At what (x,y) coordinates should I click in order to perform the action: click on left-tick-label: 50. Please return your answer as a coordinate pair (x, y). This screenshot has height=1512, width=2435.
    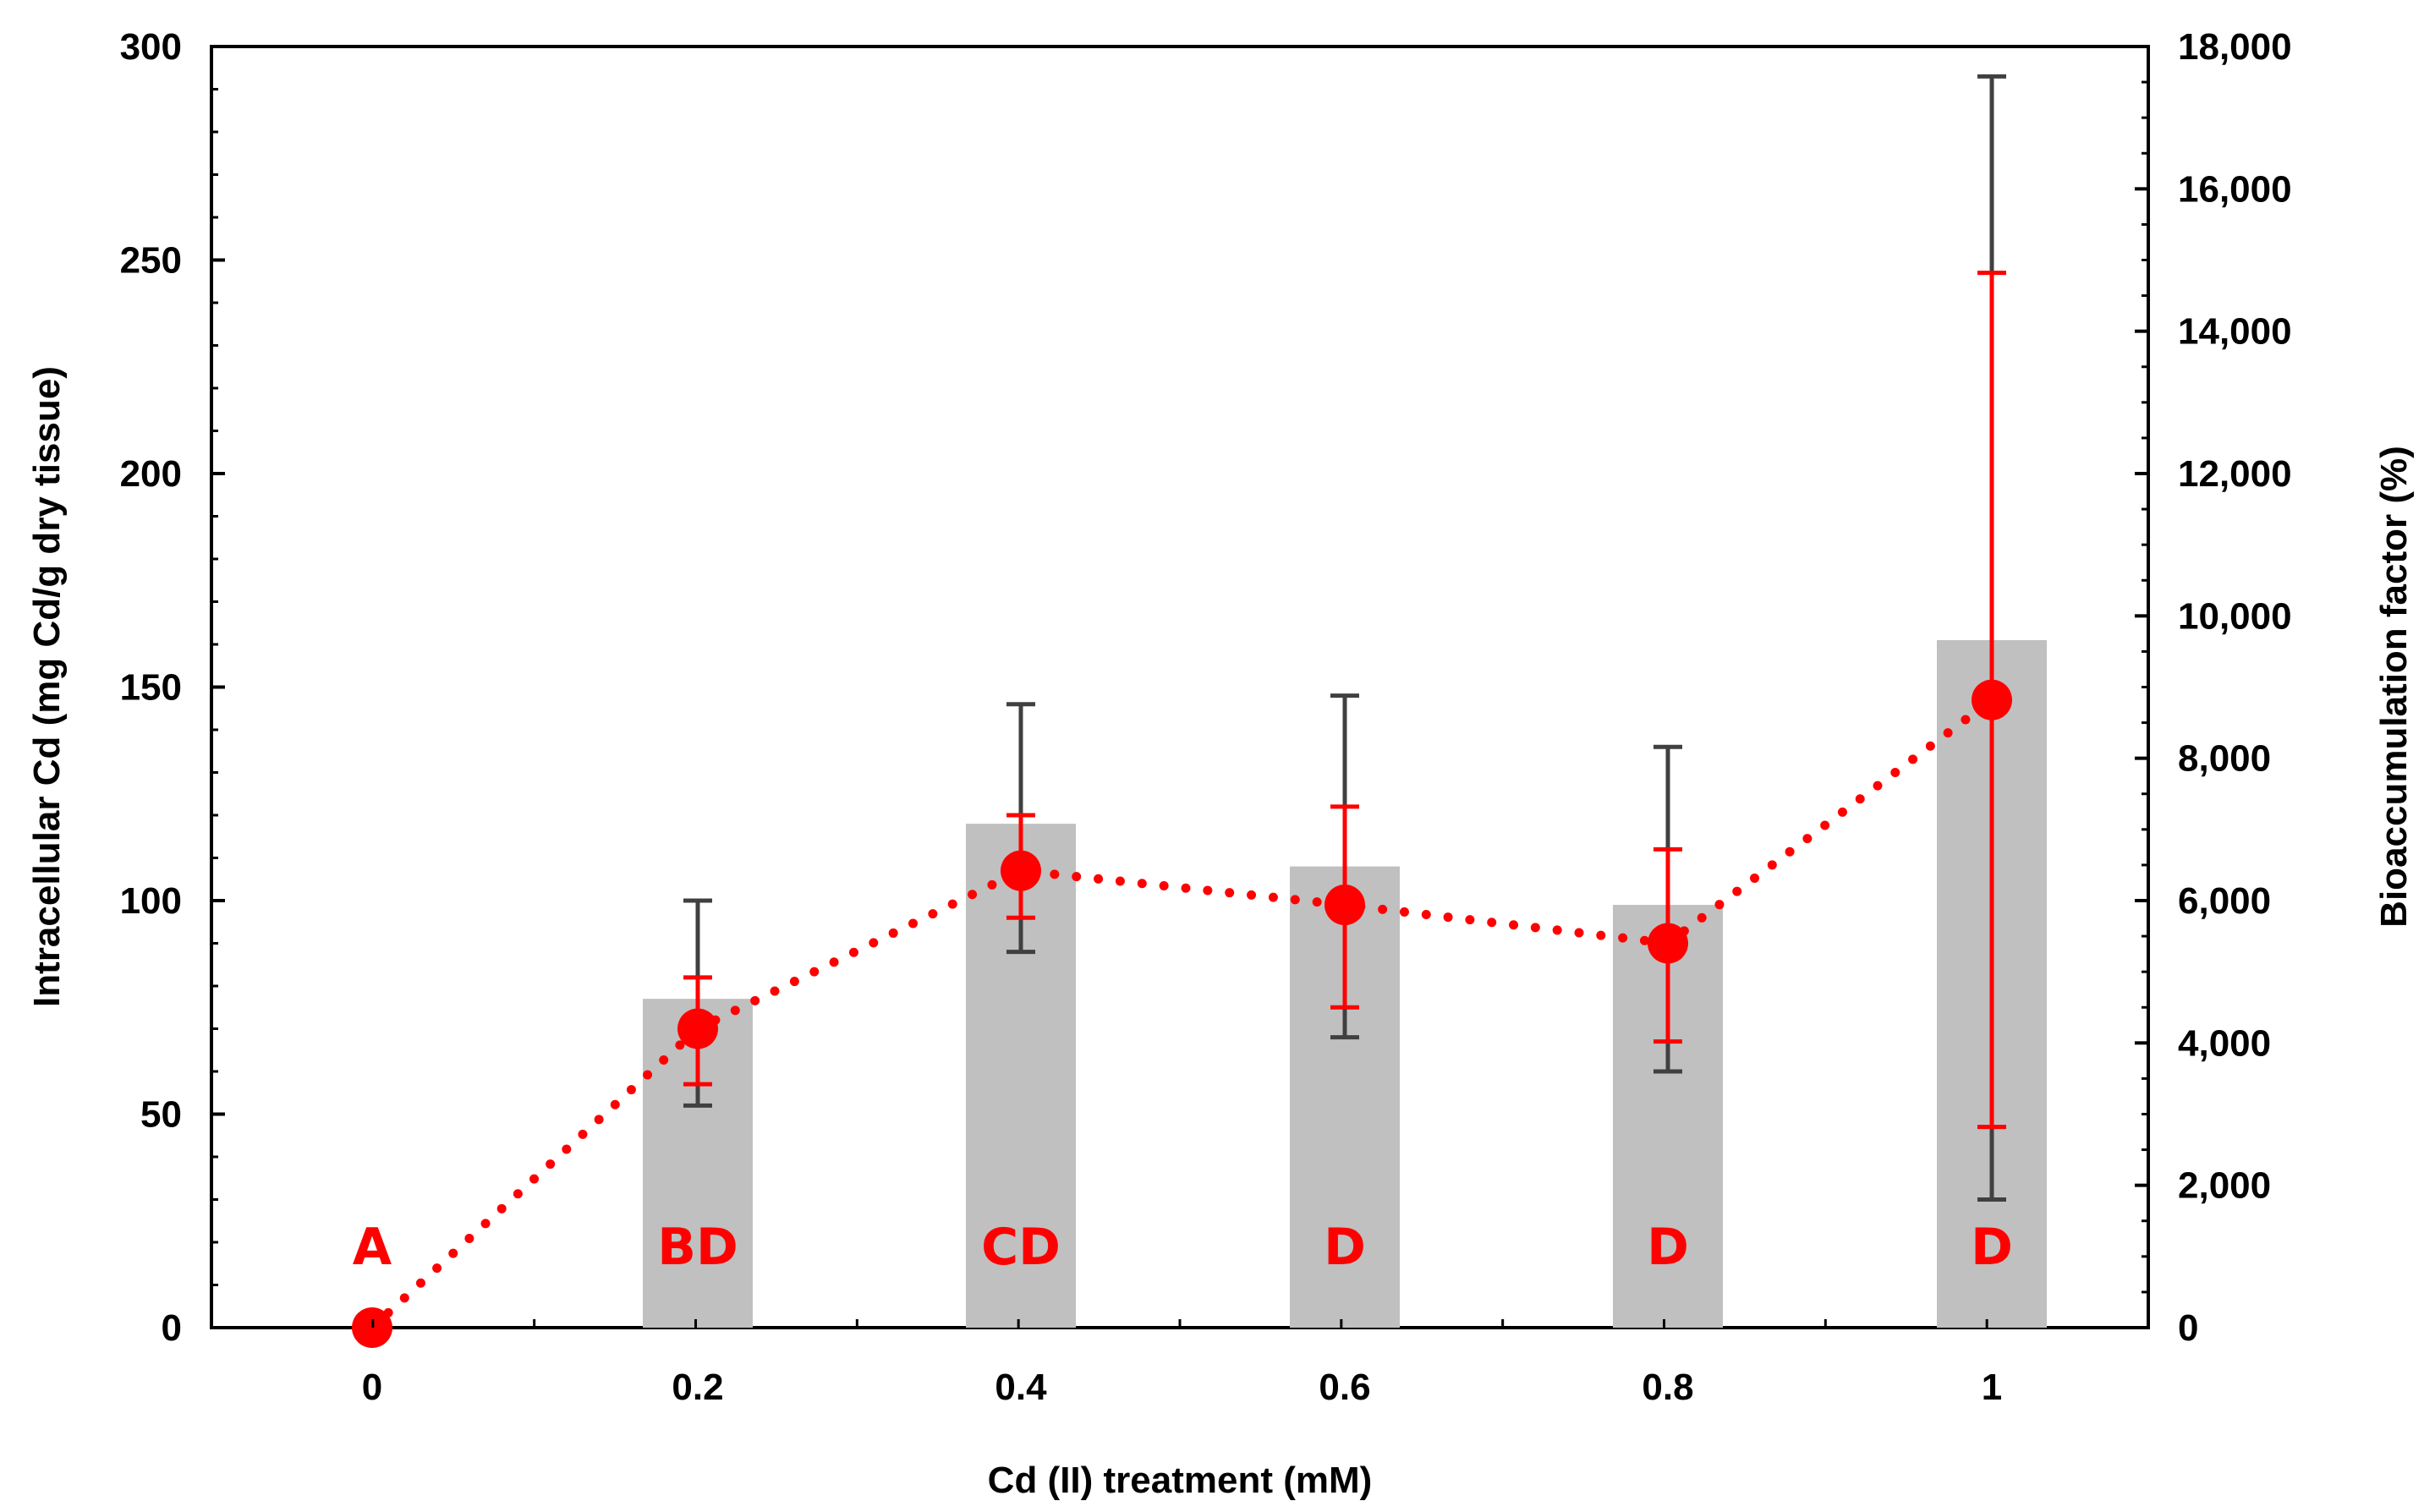
    Looking at the image, I should click on (161, 1115).